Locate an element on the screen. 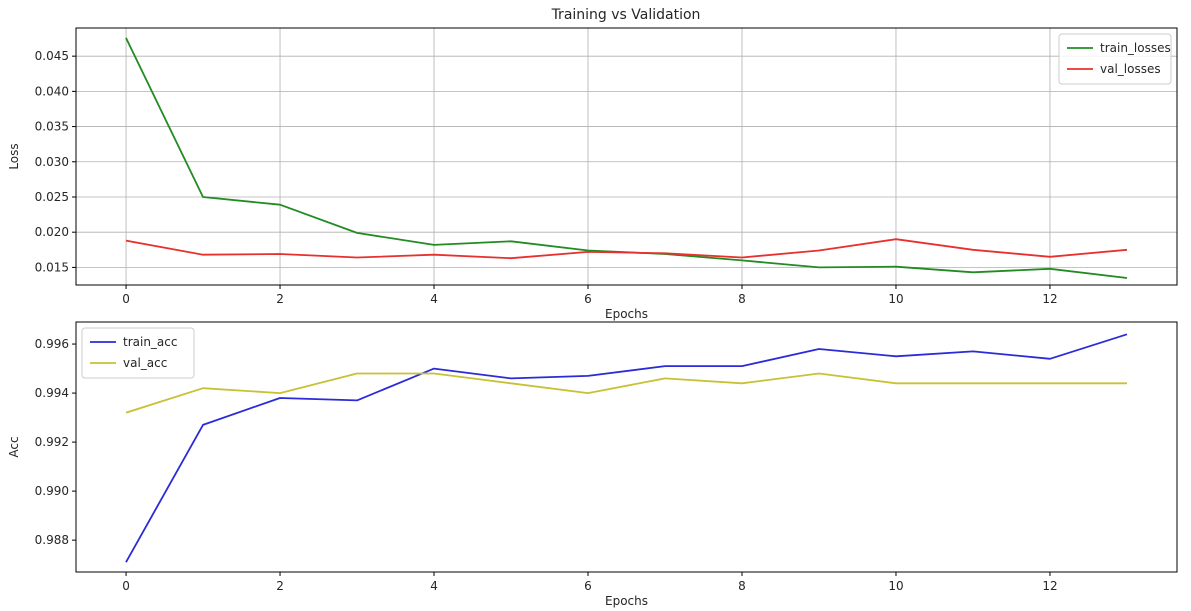 This screenshot has width=1191, height=611. legend-label-train_losses: train_losses is located at coordinates (1135, 48).